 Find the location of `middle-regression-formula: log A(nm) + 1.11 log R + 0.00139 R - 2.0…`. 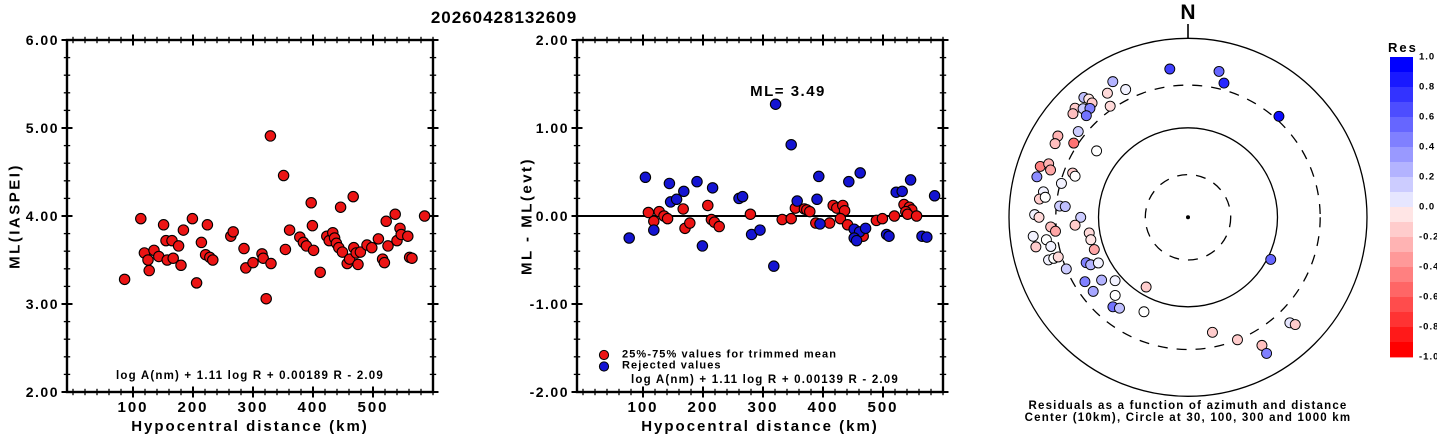

middle-regression-formula: log A(nm) + 1.11 log R + 0.00139 R - 2.0… is located at coordinates (765, 380).